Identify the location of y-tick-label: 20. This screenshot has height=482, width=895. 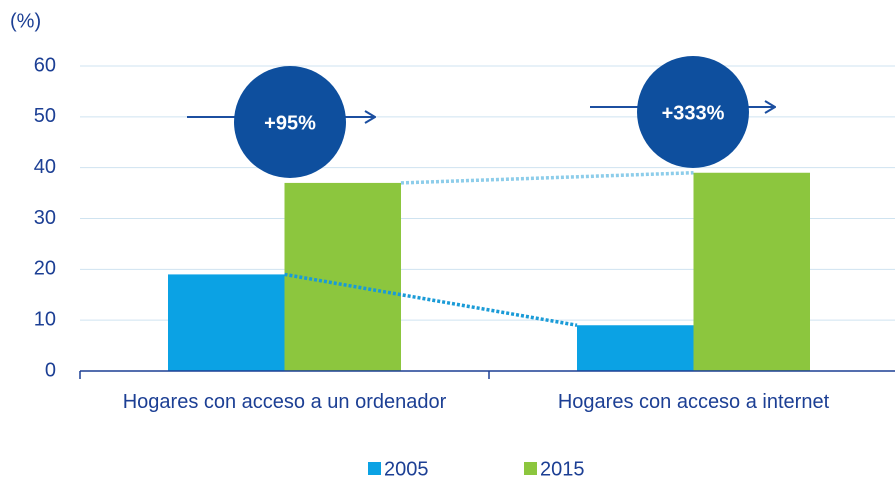
(45, 269).